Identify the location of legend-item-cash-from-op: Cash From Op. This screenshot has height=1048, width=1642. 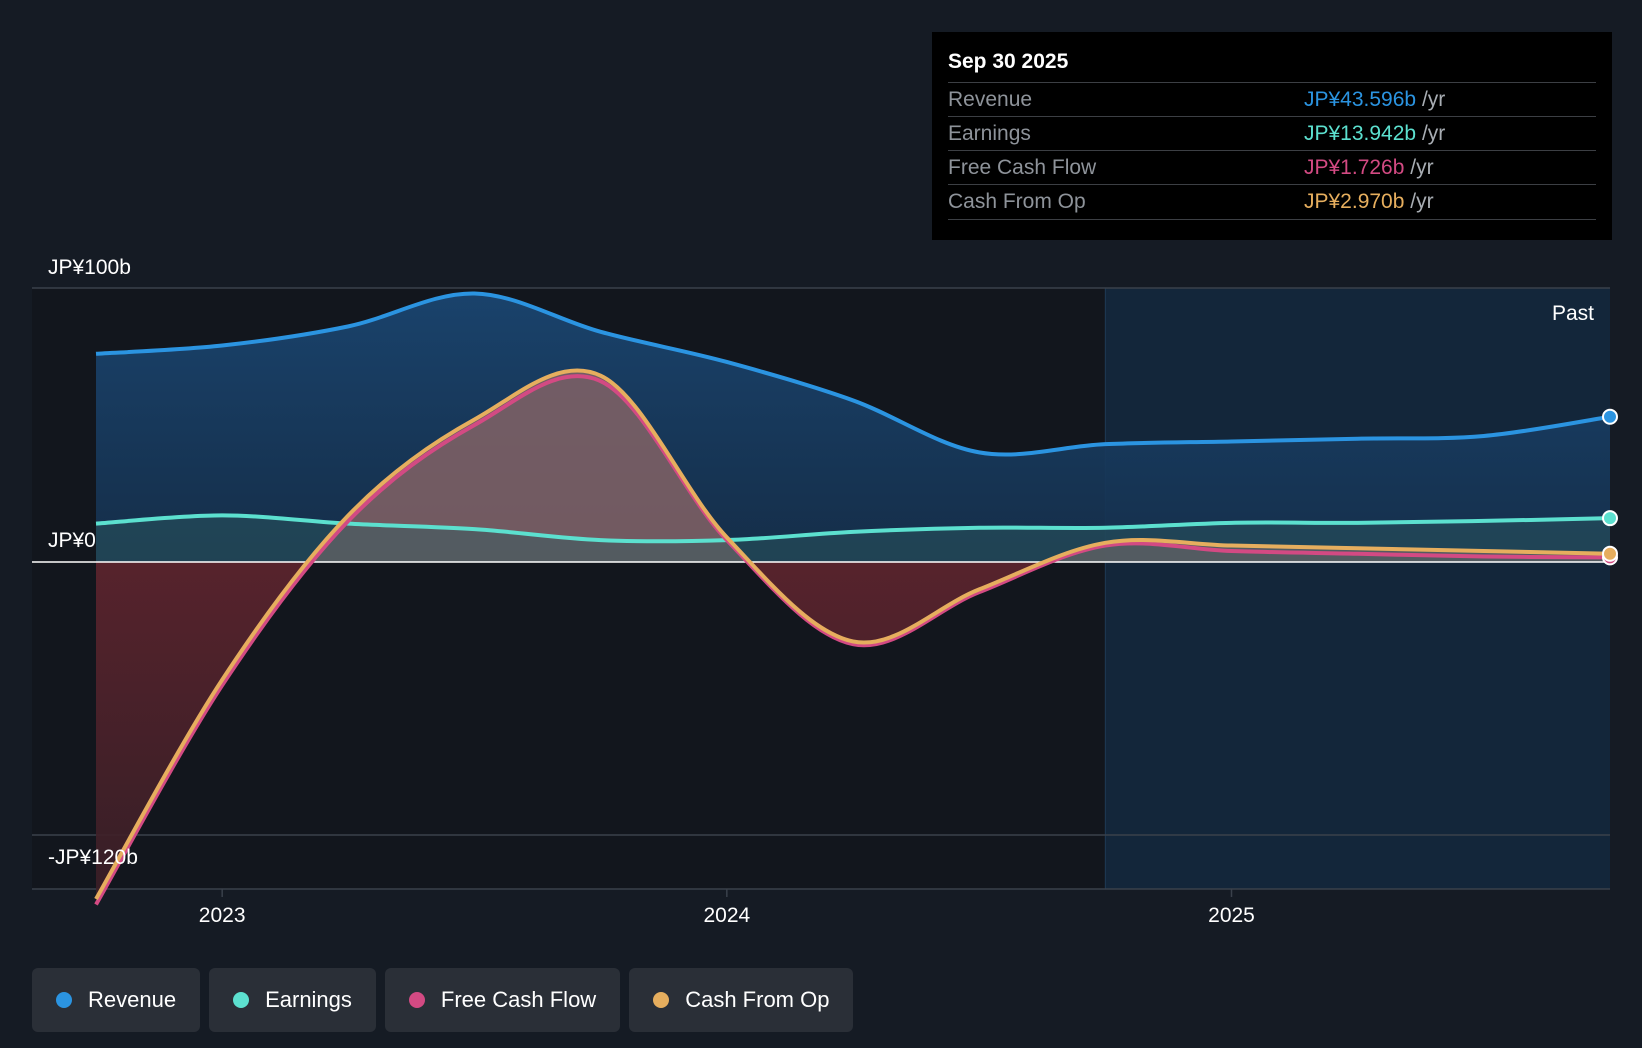
(741, 1000).